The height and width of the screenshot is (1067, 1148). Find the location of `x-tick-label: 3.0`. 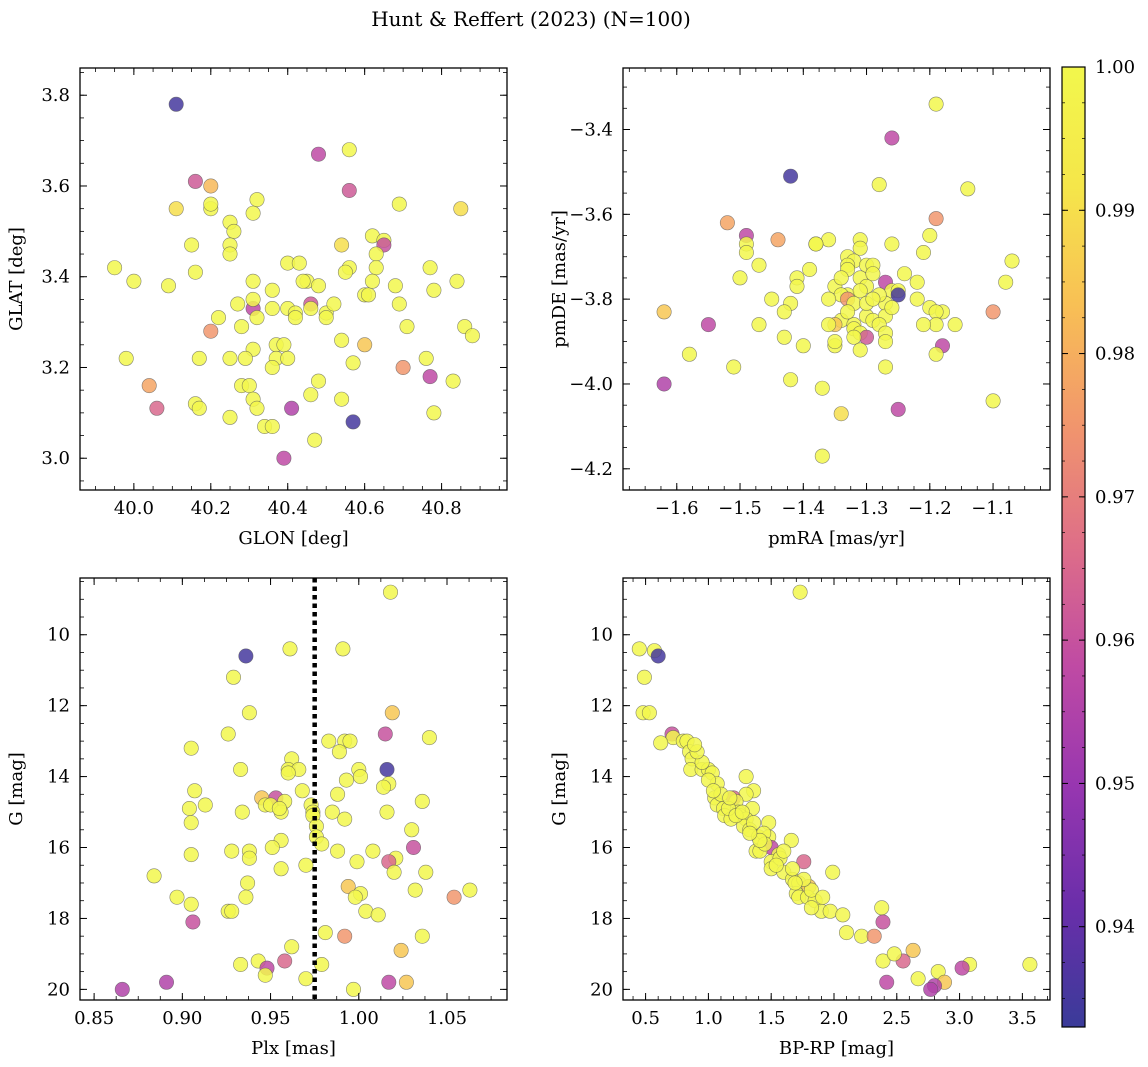

x-tick-label: 3.0 is located at coordinates (959, 1018).